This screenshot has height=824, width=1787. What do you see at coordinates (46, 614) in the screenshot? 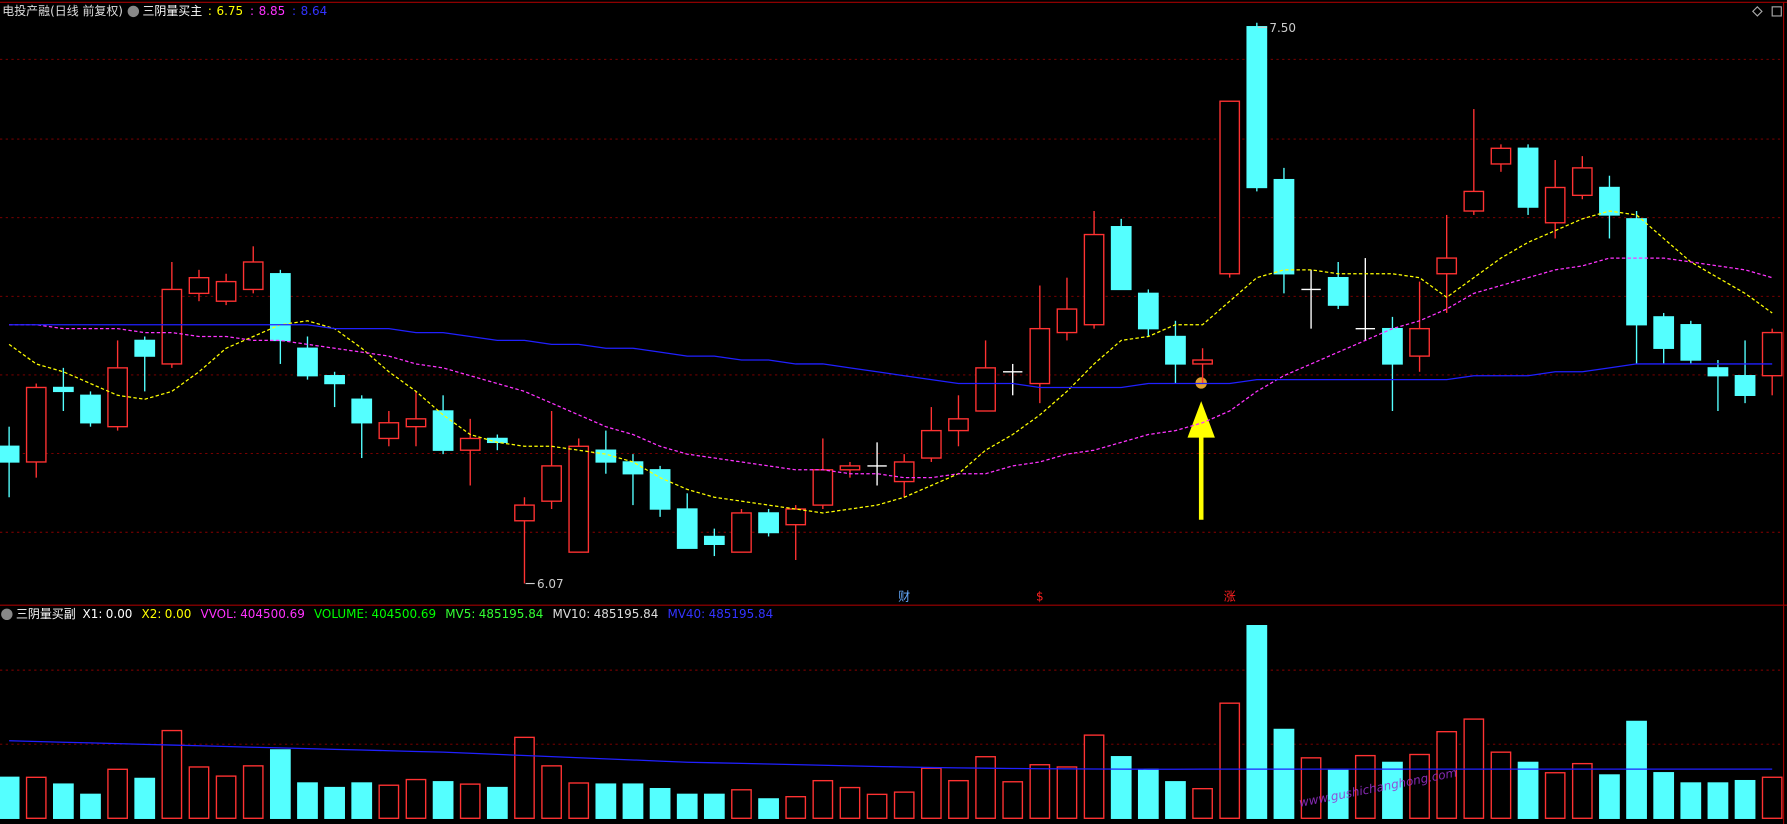
I see `volume-title: 三阴量买副` at bounding box center [46, 614].